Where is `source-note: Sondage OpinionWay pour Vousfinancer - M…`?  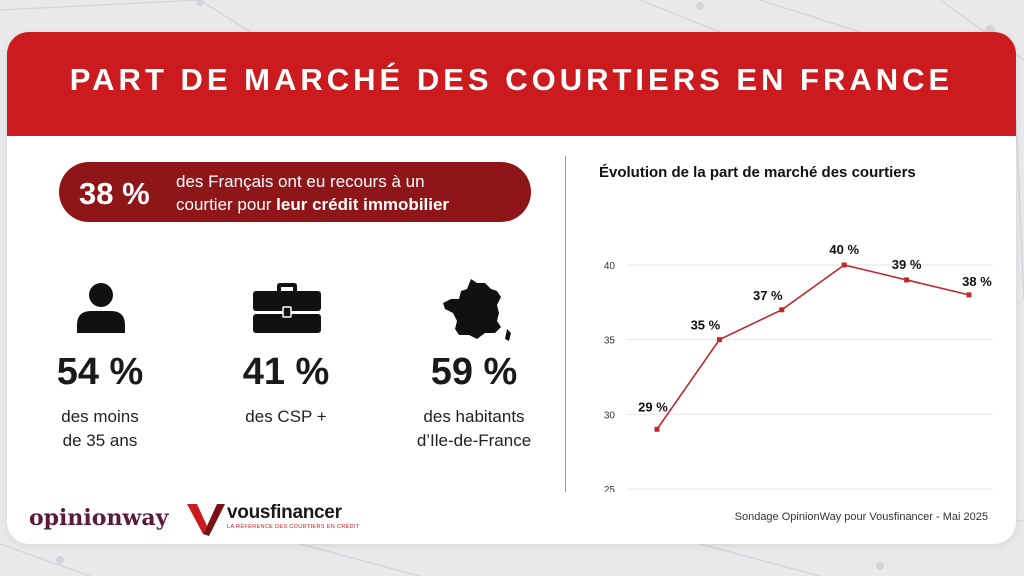 source-note: Sondage OpinionWay pour Vousfinancer - M… is located at coordinates (861, 517).